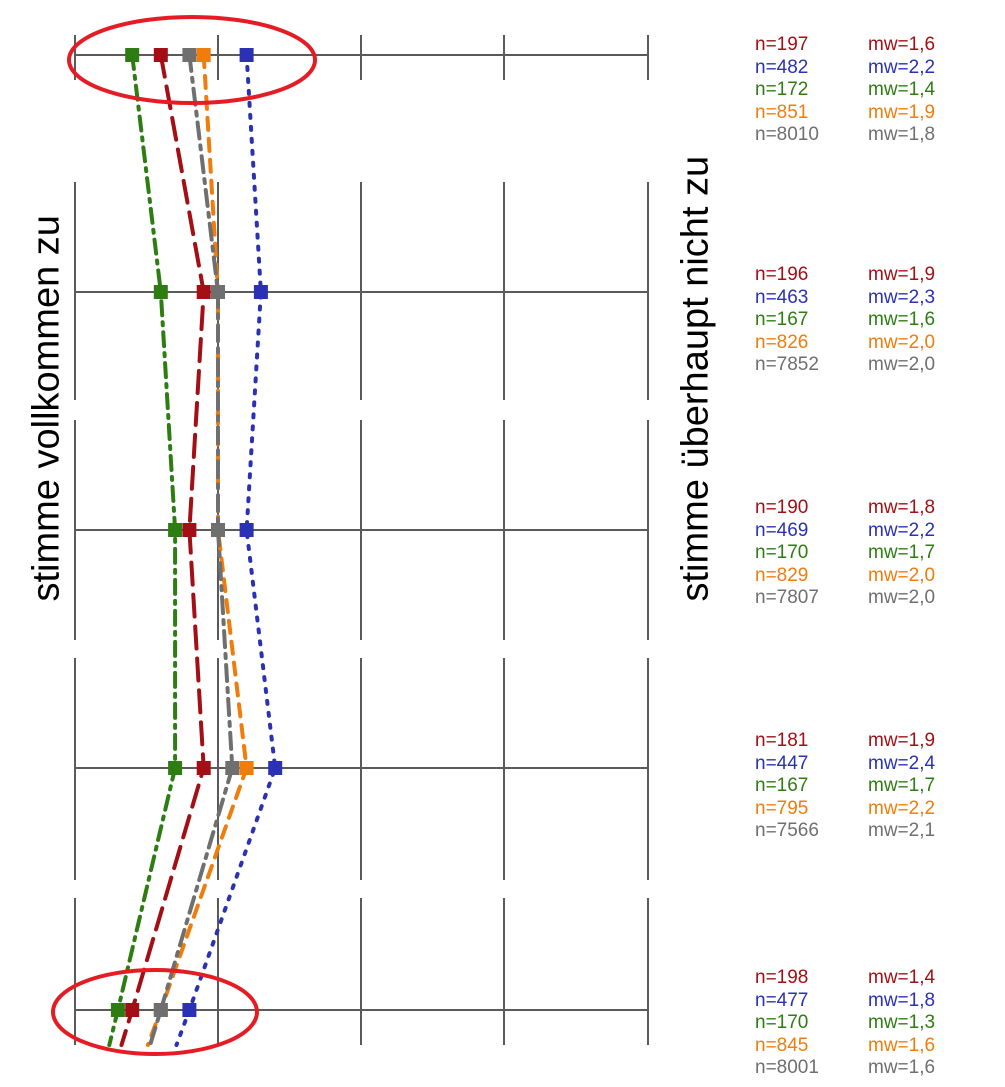 The width and height of the screenshot is (1005, 1087). Describe the element at coordinates (902, 297) in the screenshot. I see `stat-mw: mw=2,3` at that location.